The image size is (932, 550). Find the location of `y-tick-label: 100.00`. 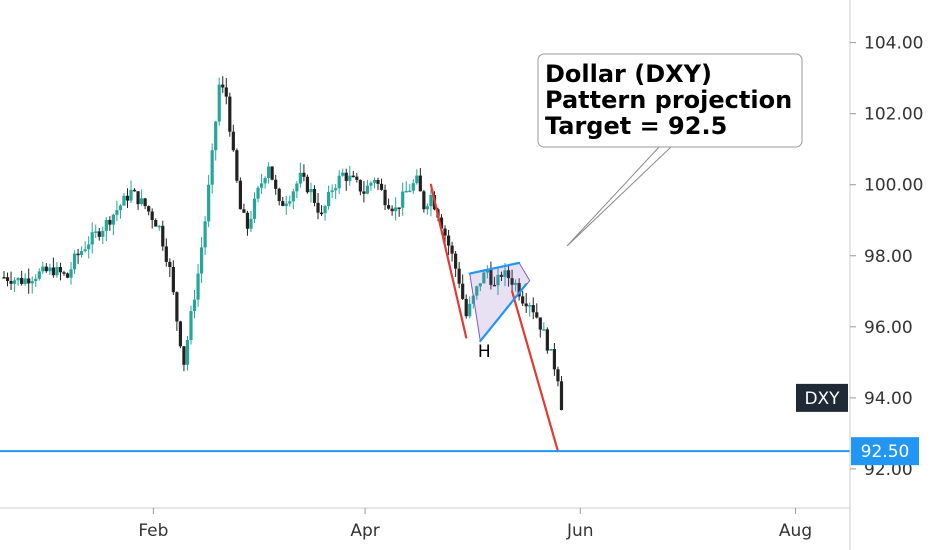

y-tick-label: 100.00 is located at coordinates (893, 186).